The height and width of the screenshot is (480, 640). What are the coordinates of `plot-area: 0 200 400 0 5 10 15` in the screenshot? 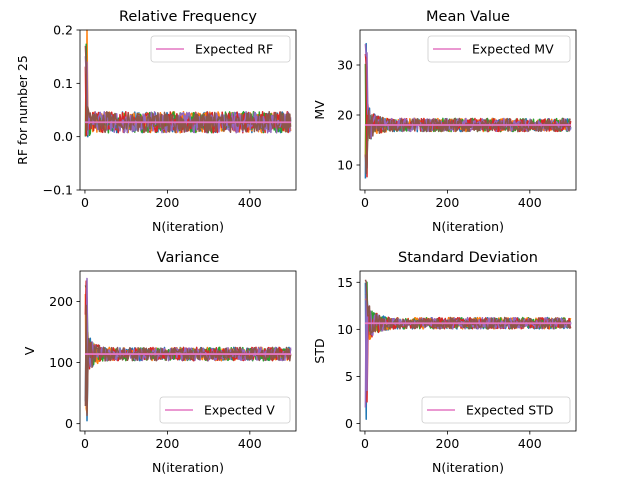 It's located at (454, 363).